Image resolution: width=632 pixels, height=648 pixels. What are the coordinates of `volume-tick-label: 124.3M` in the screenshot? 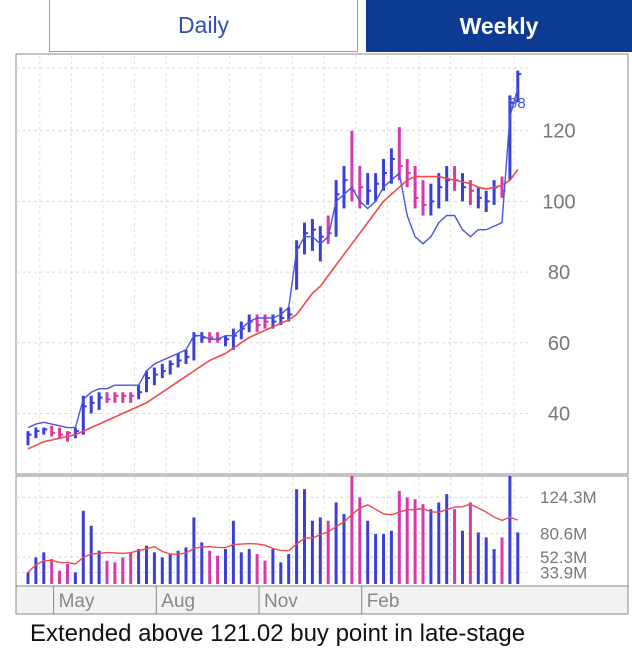 It's located at (568, 497).